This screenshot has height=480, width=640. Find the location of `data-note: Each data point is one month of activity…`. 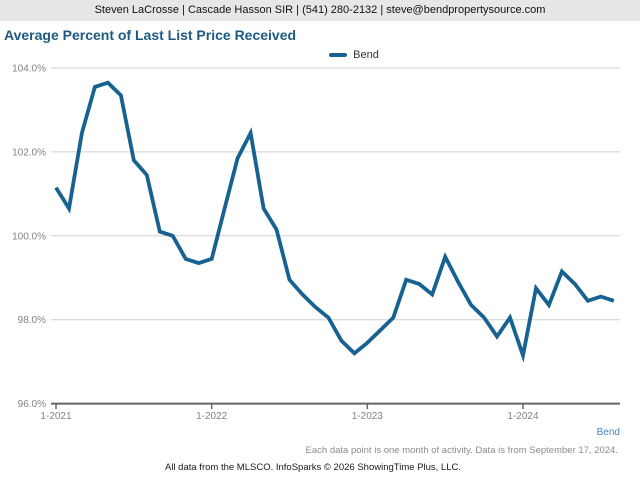

data-note: Each data point is one month of activity… is located at coordinates (461, 450).